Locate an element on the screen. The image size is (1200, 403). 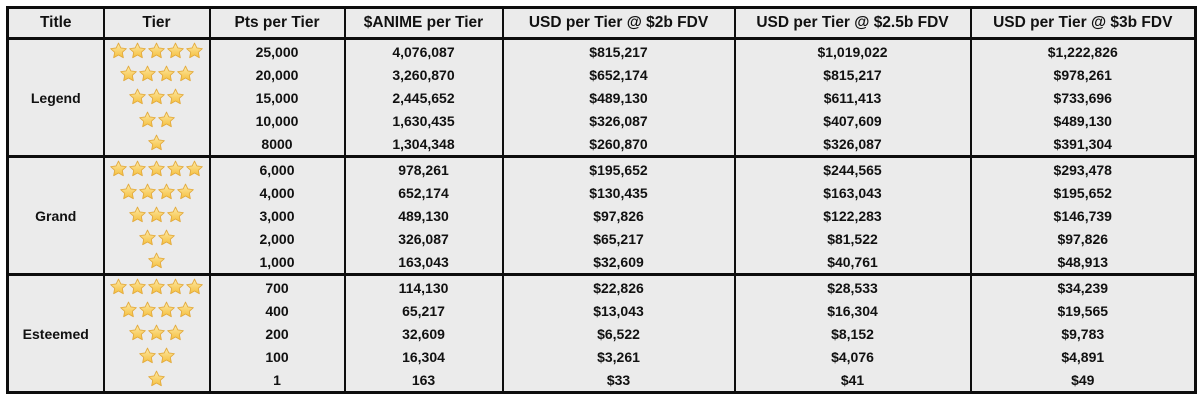
anime-cell: 32,609 is located at coordinates (423, 333).